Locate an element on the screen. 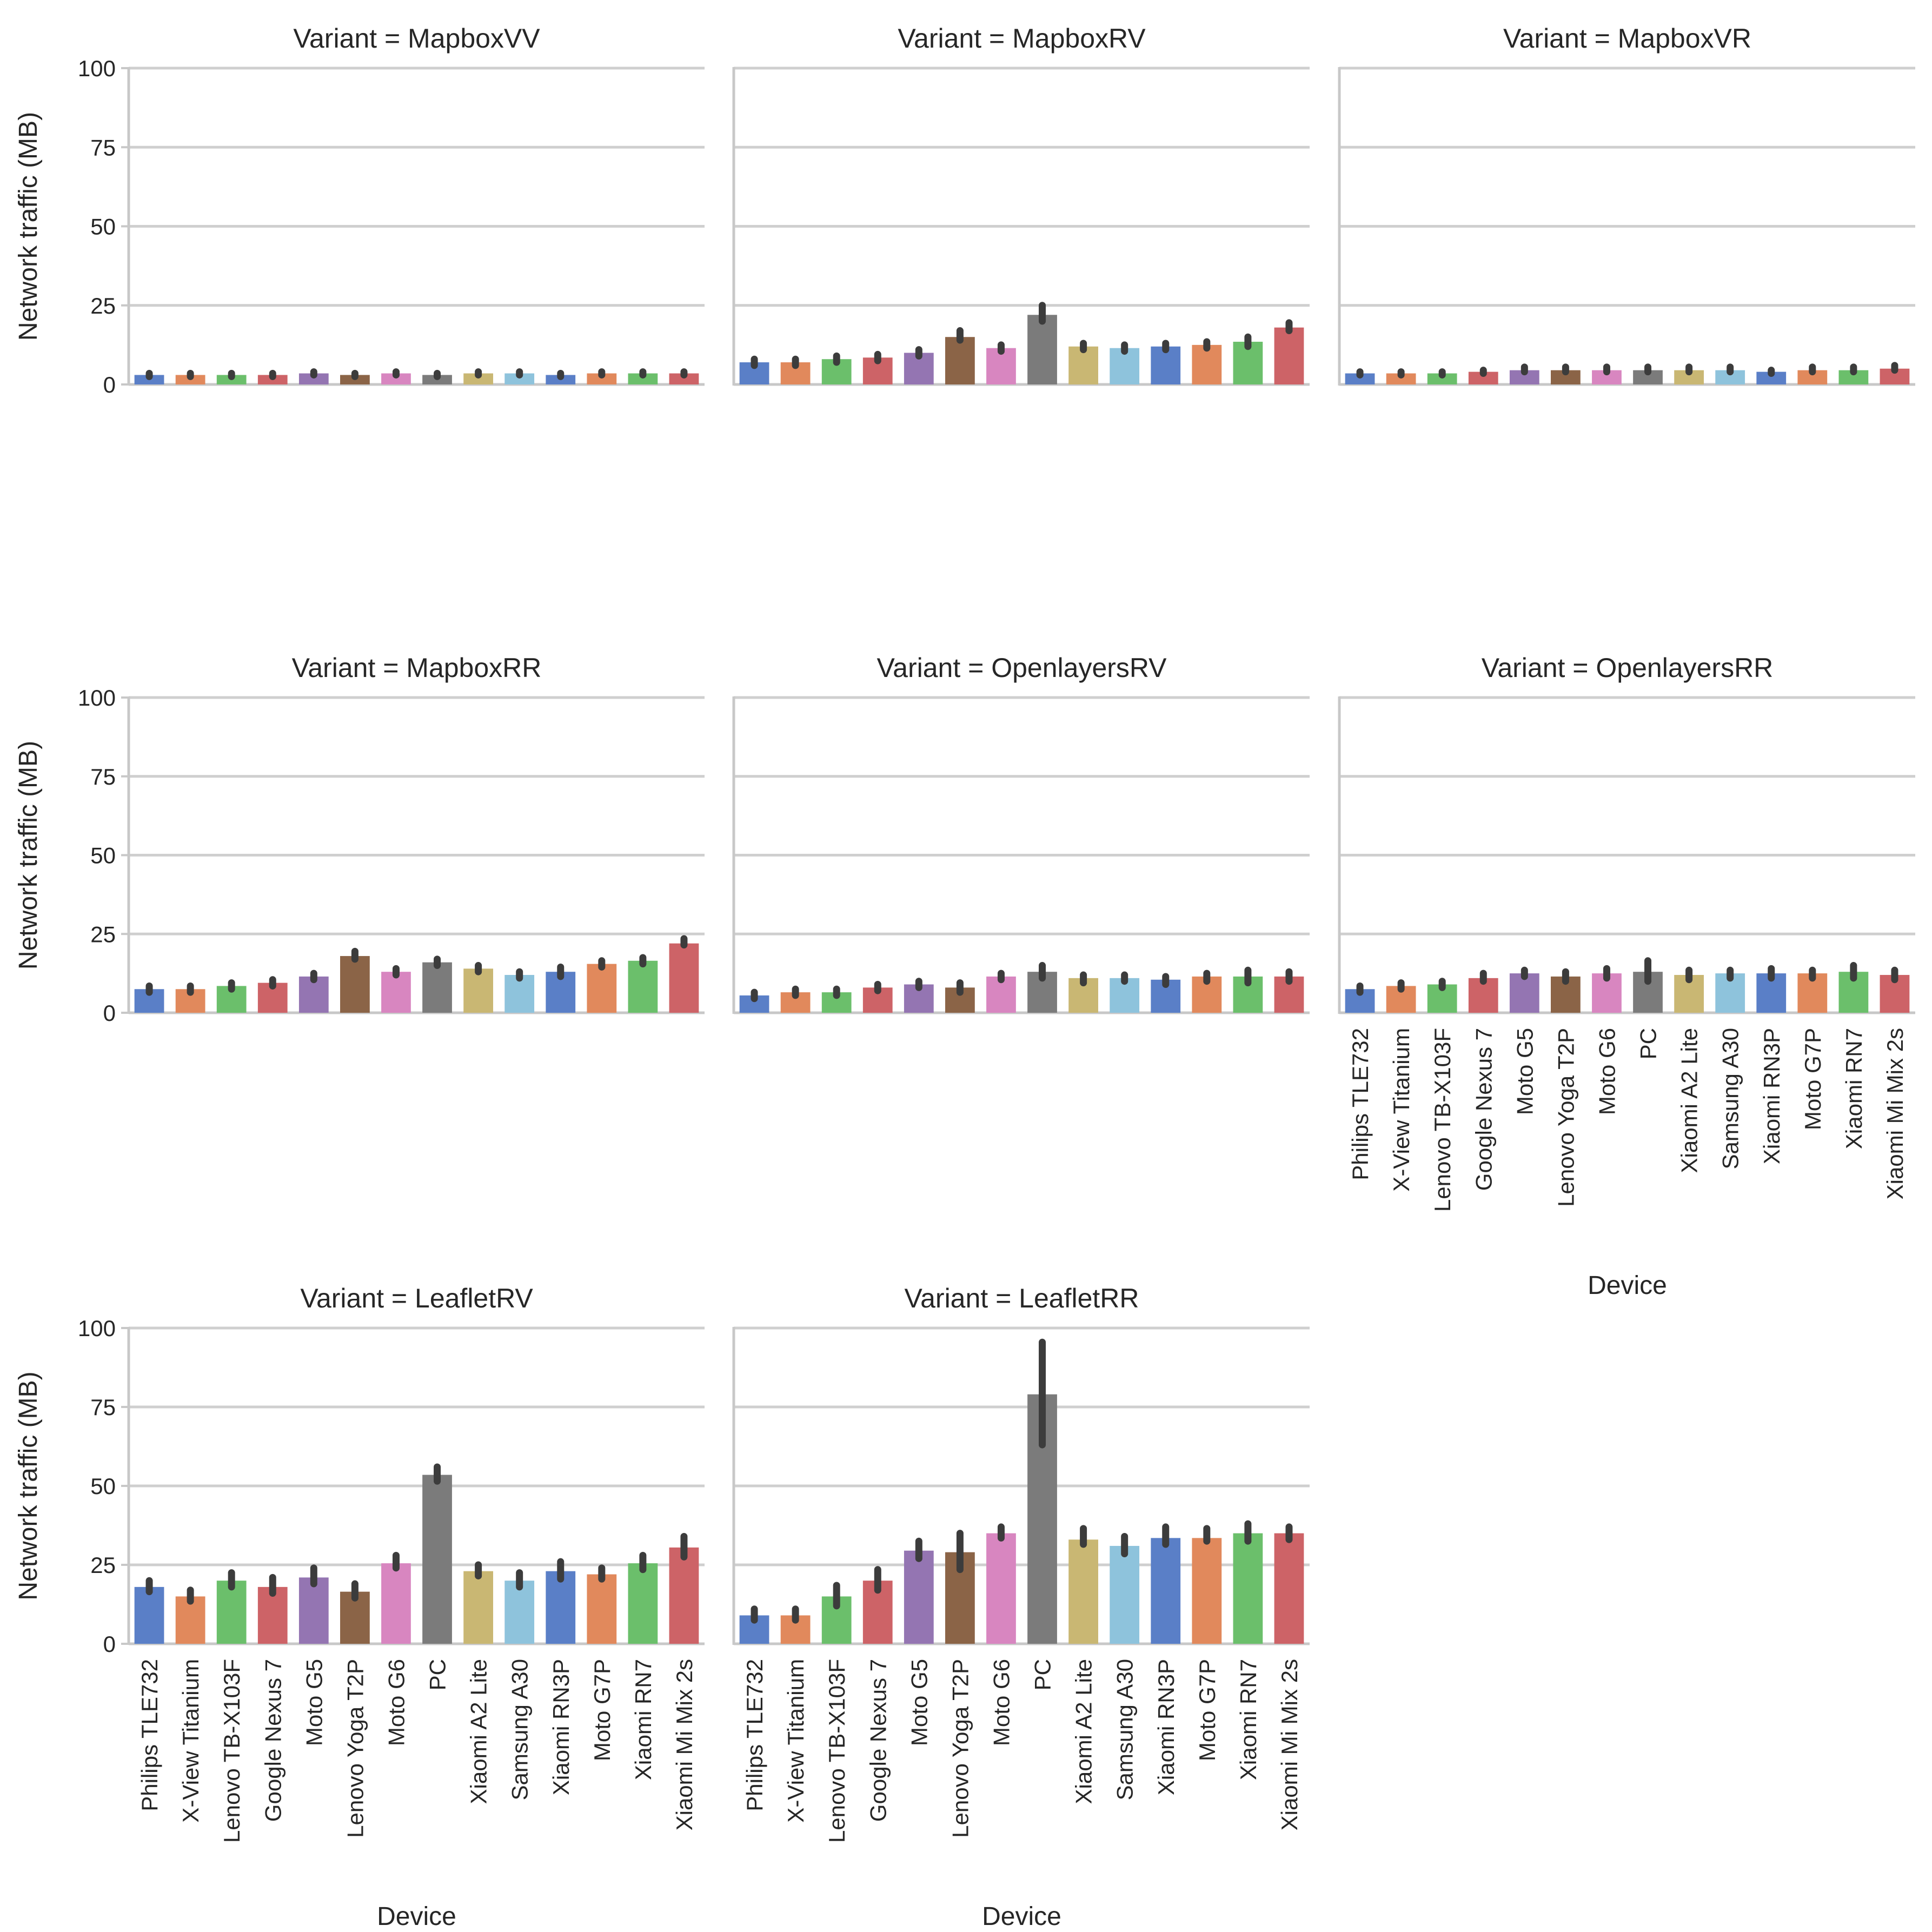 This screenshot has height=1932, width=1932. panel-mapboxvr: Variant = MapboxVR is located at coordinates (1626, 204).